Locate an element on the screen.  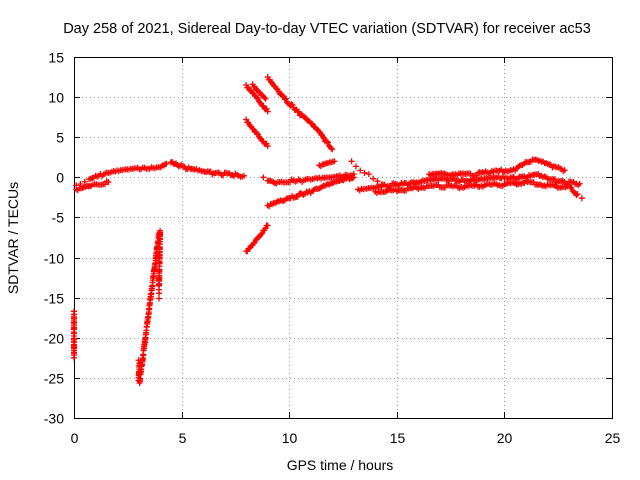
y-tick-label: 15 is located at coordinates (56, 58).